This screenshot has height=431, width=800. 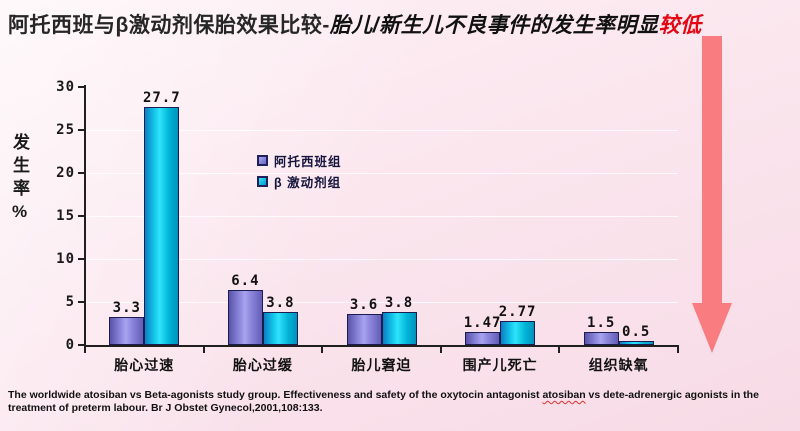 What do you see at coordinates (712, 328) in the screenshot?
I see `down-arrow-head` at bounding box center [712, 328].